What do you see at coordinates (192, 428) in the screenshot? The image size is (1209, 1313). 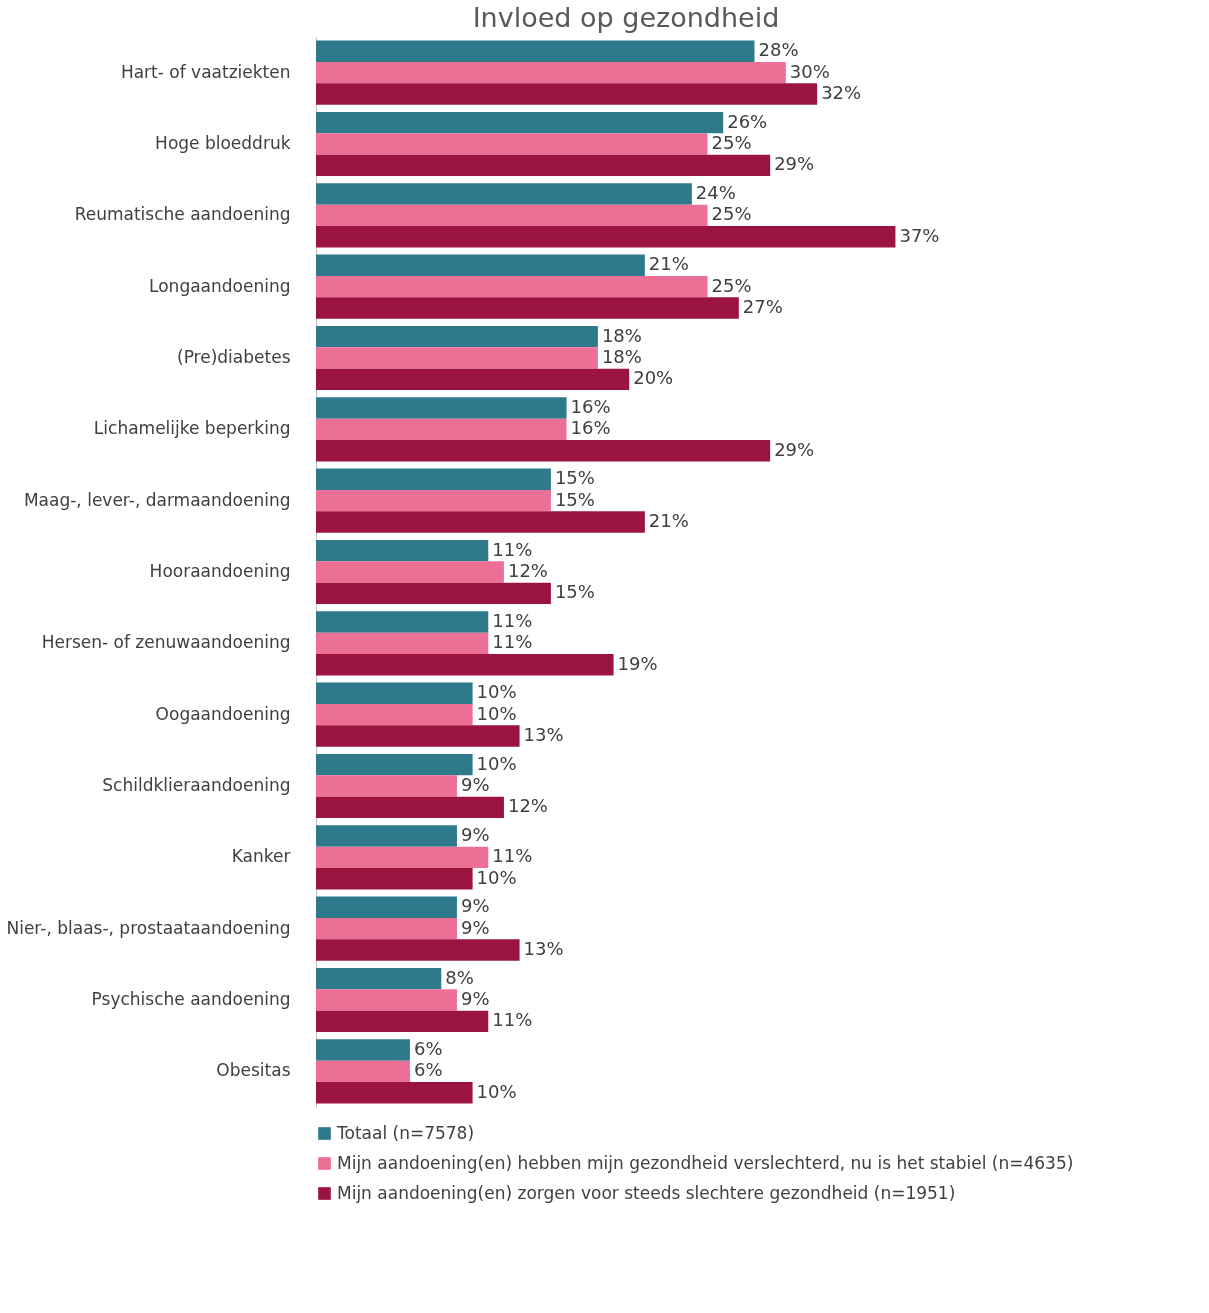 I see `y-tick-label: Lichamelijke beperking` at bounding box center [192, 428].